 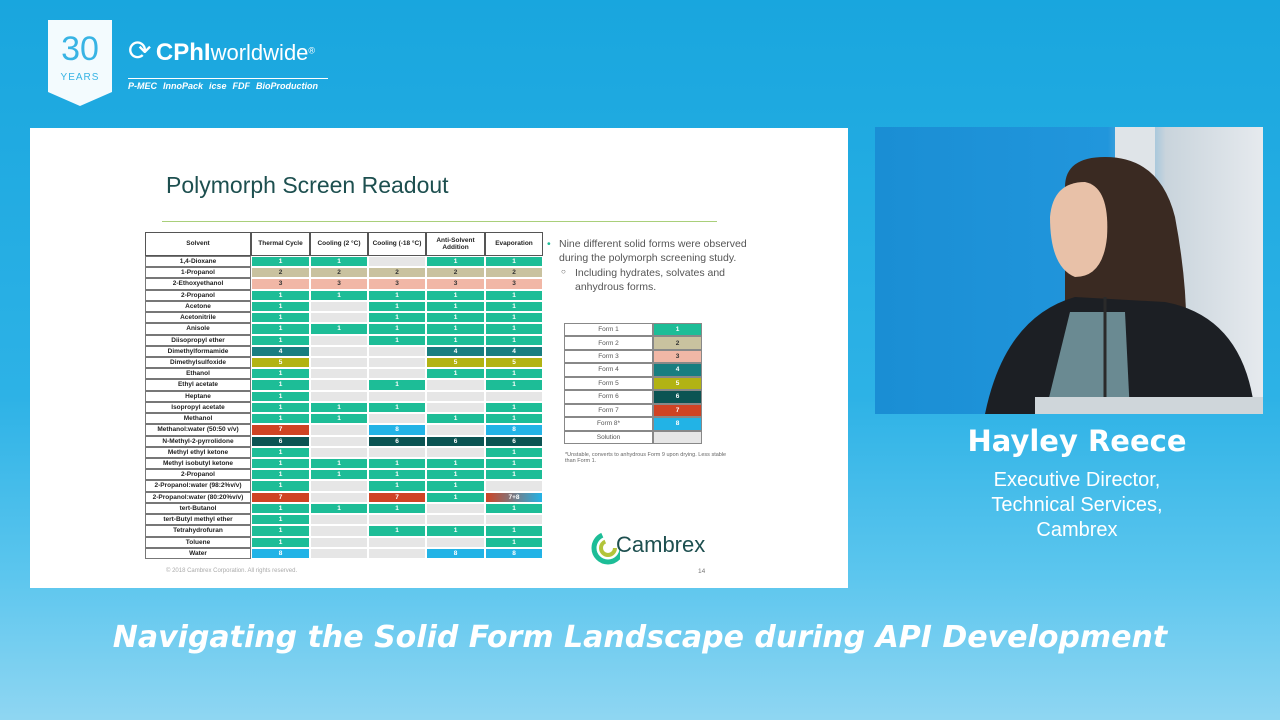 I want to click on title-line: Technical Services,, so click(x=1077, y=505).